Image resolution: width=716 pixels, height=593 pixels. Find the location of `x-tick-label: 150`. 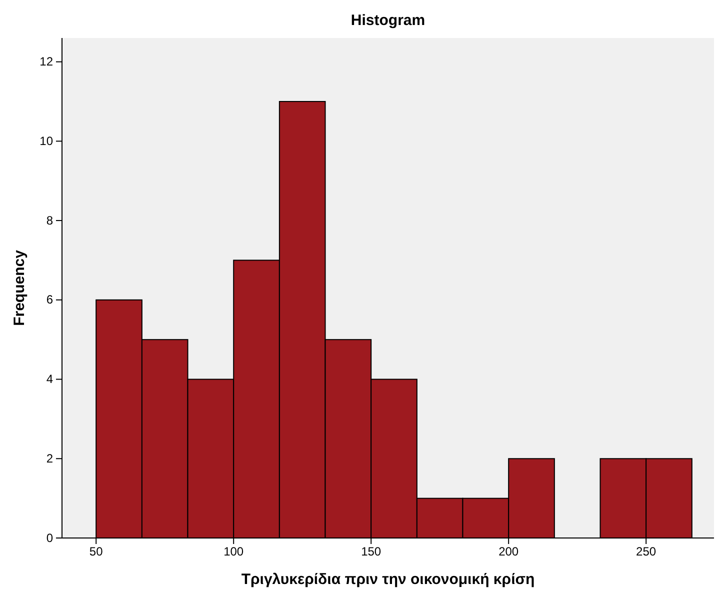

x-tick-label: 150 is located at coordinates (371, 551).